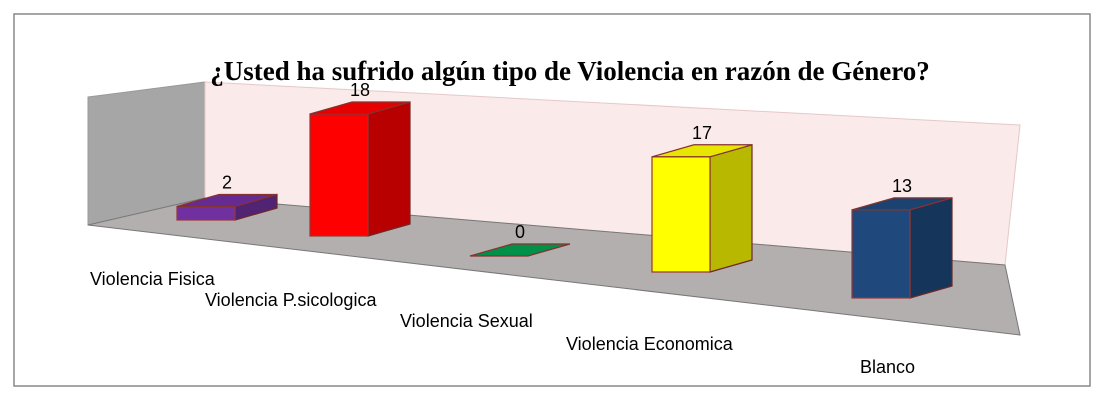 Image resolution: width=1104 pixels, height=400 pixels. I want to click on data-label: 17, so click(702, 133).